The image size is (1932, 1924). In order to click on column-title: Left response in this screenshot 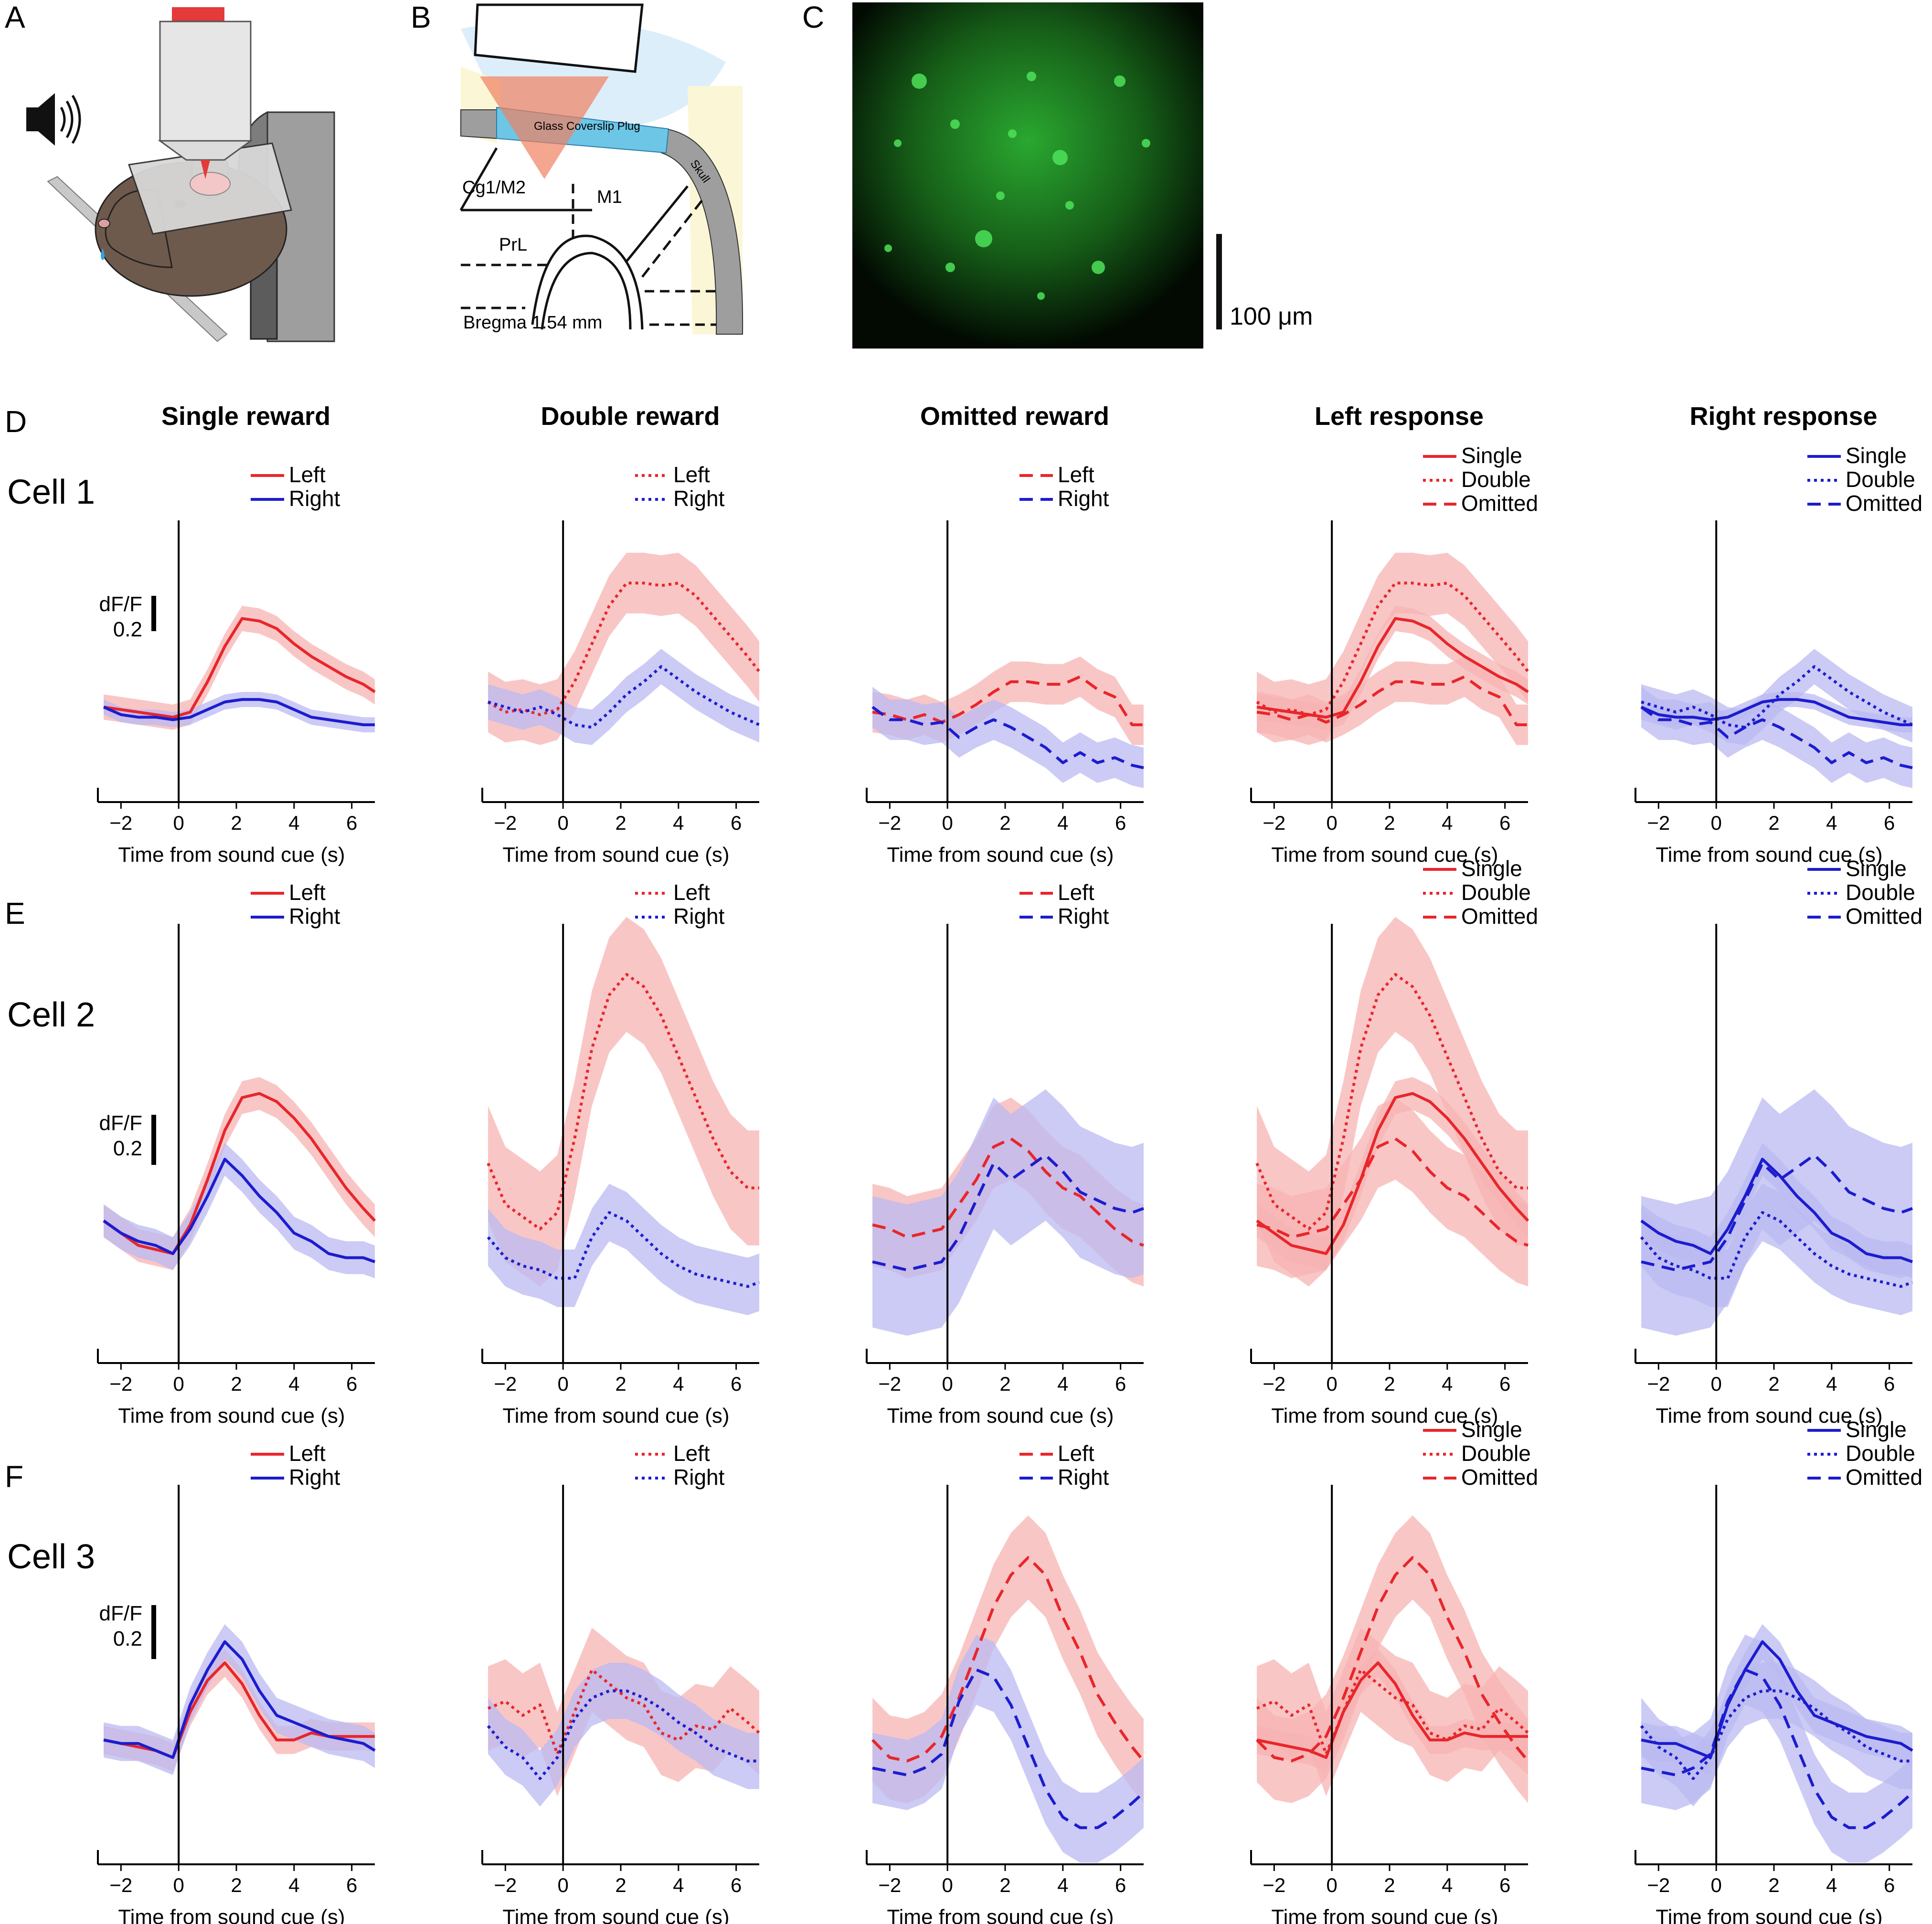, I will do `click(1399, 417)`.